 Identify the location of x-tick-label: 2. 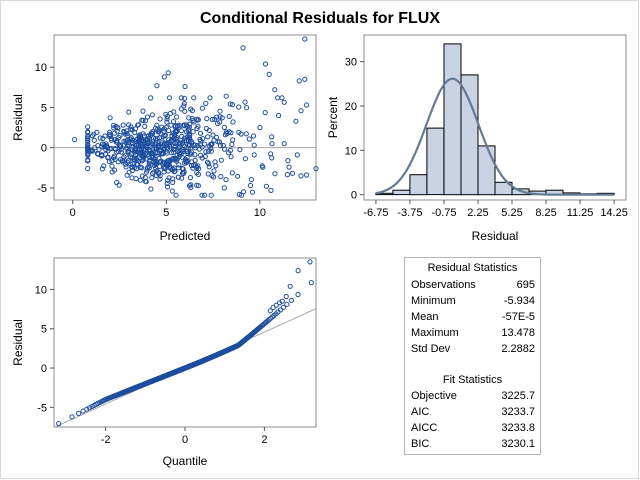
(264, 440).